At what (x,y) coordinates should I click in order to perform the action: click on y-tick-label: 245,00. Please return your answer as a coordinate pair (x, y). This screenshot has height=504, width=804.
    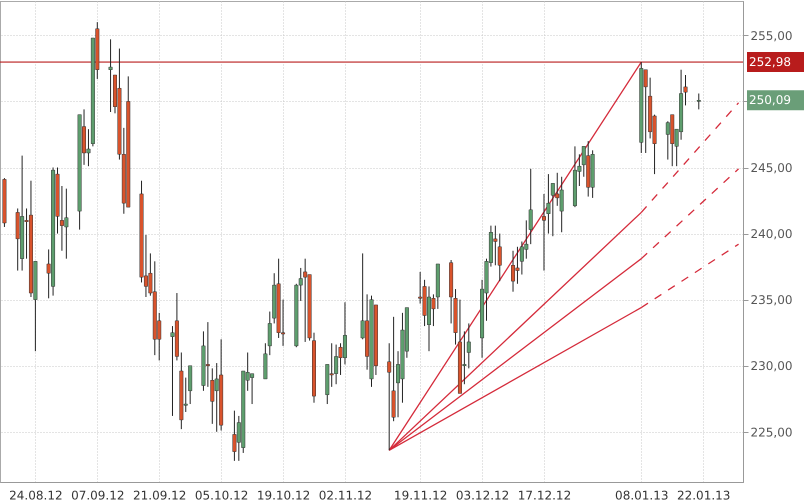
    Looking at the image, I should click on (771, 168).